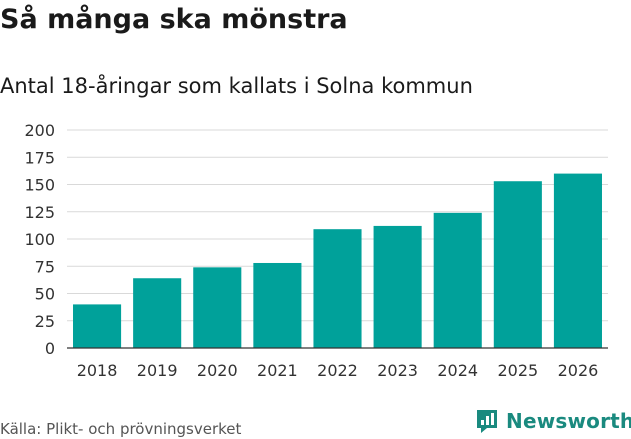  Describe the element at coordinates (217, 307) in the screenshot. I see `bar-2020` at that location.